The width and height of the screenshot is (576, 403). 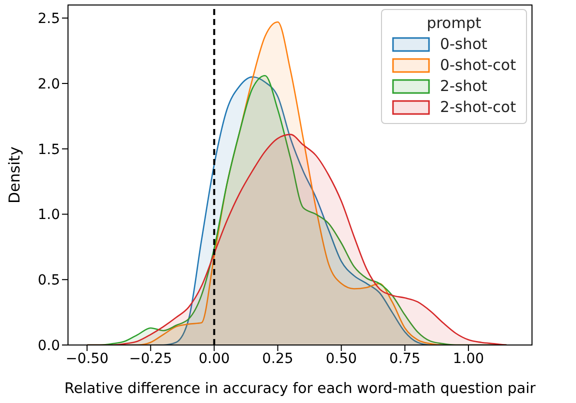 What do you see at coordinates (478, 107) in the screenshot?
I see `legend-label: 2-shot-cot` at bounding box center [478, 107].